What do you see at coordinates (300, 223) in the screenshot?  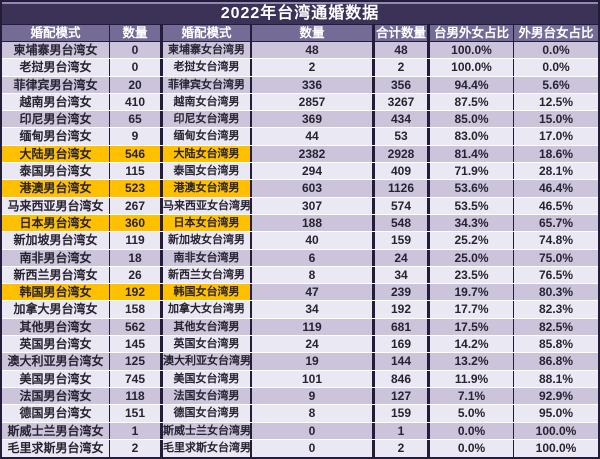 I see `table-row: 日本男台湾女 360 日本女台湾男 188 548 34.3% 65.7%` at bounding box center [300, 223].